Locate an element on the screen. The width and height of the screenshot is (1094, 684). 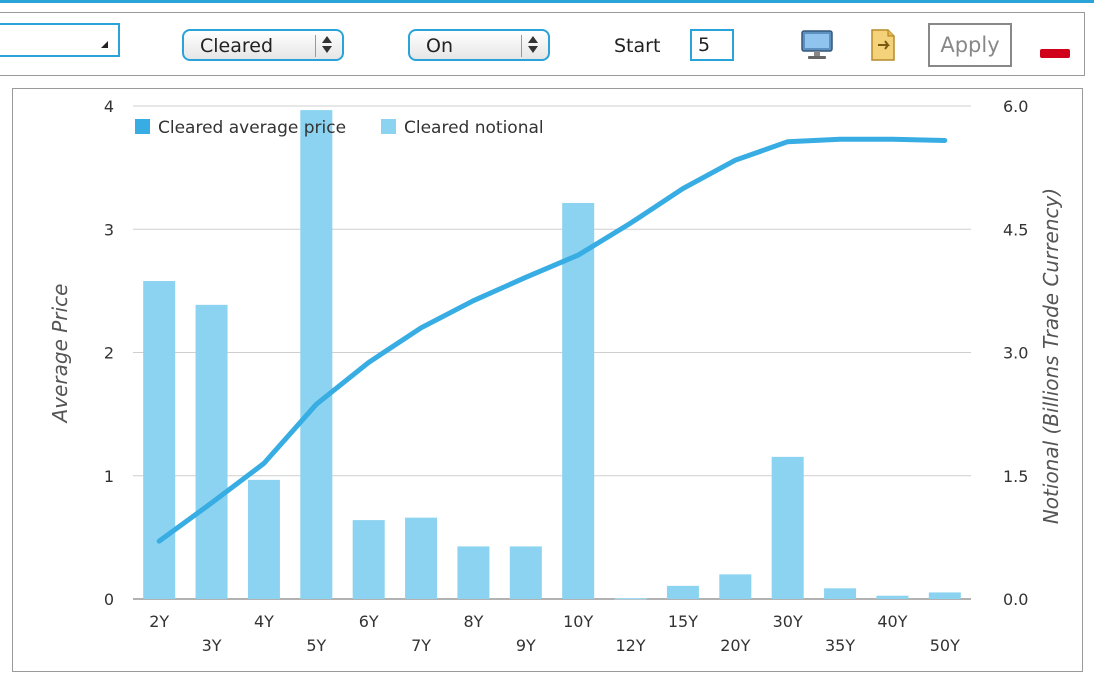
y2-tick-label: 6.0 is located at coordinates (1015, 106).